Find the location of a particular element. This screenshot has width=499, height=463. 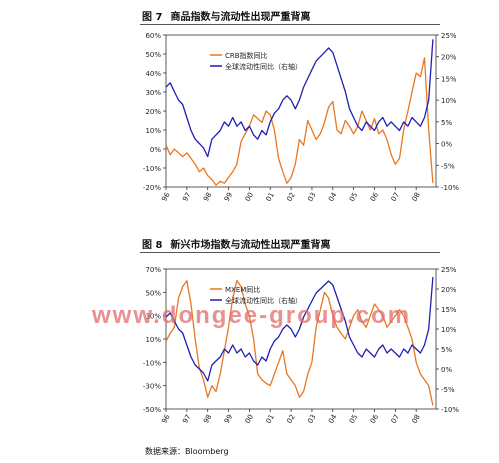

watermark: www.dongee-group.com is located at coordinates (252, 315).